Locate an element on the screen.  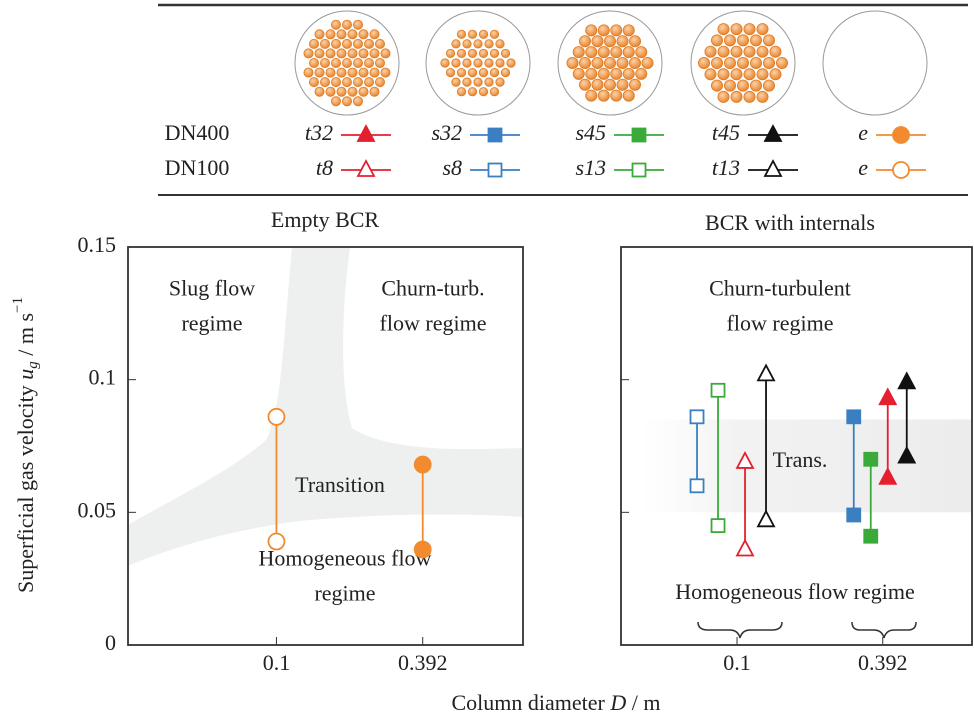
legend-label: t45 is located at coordinates (726, 132).